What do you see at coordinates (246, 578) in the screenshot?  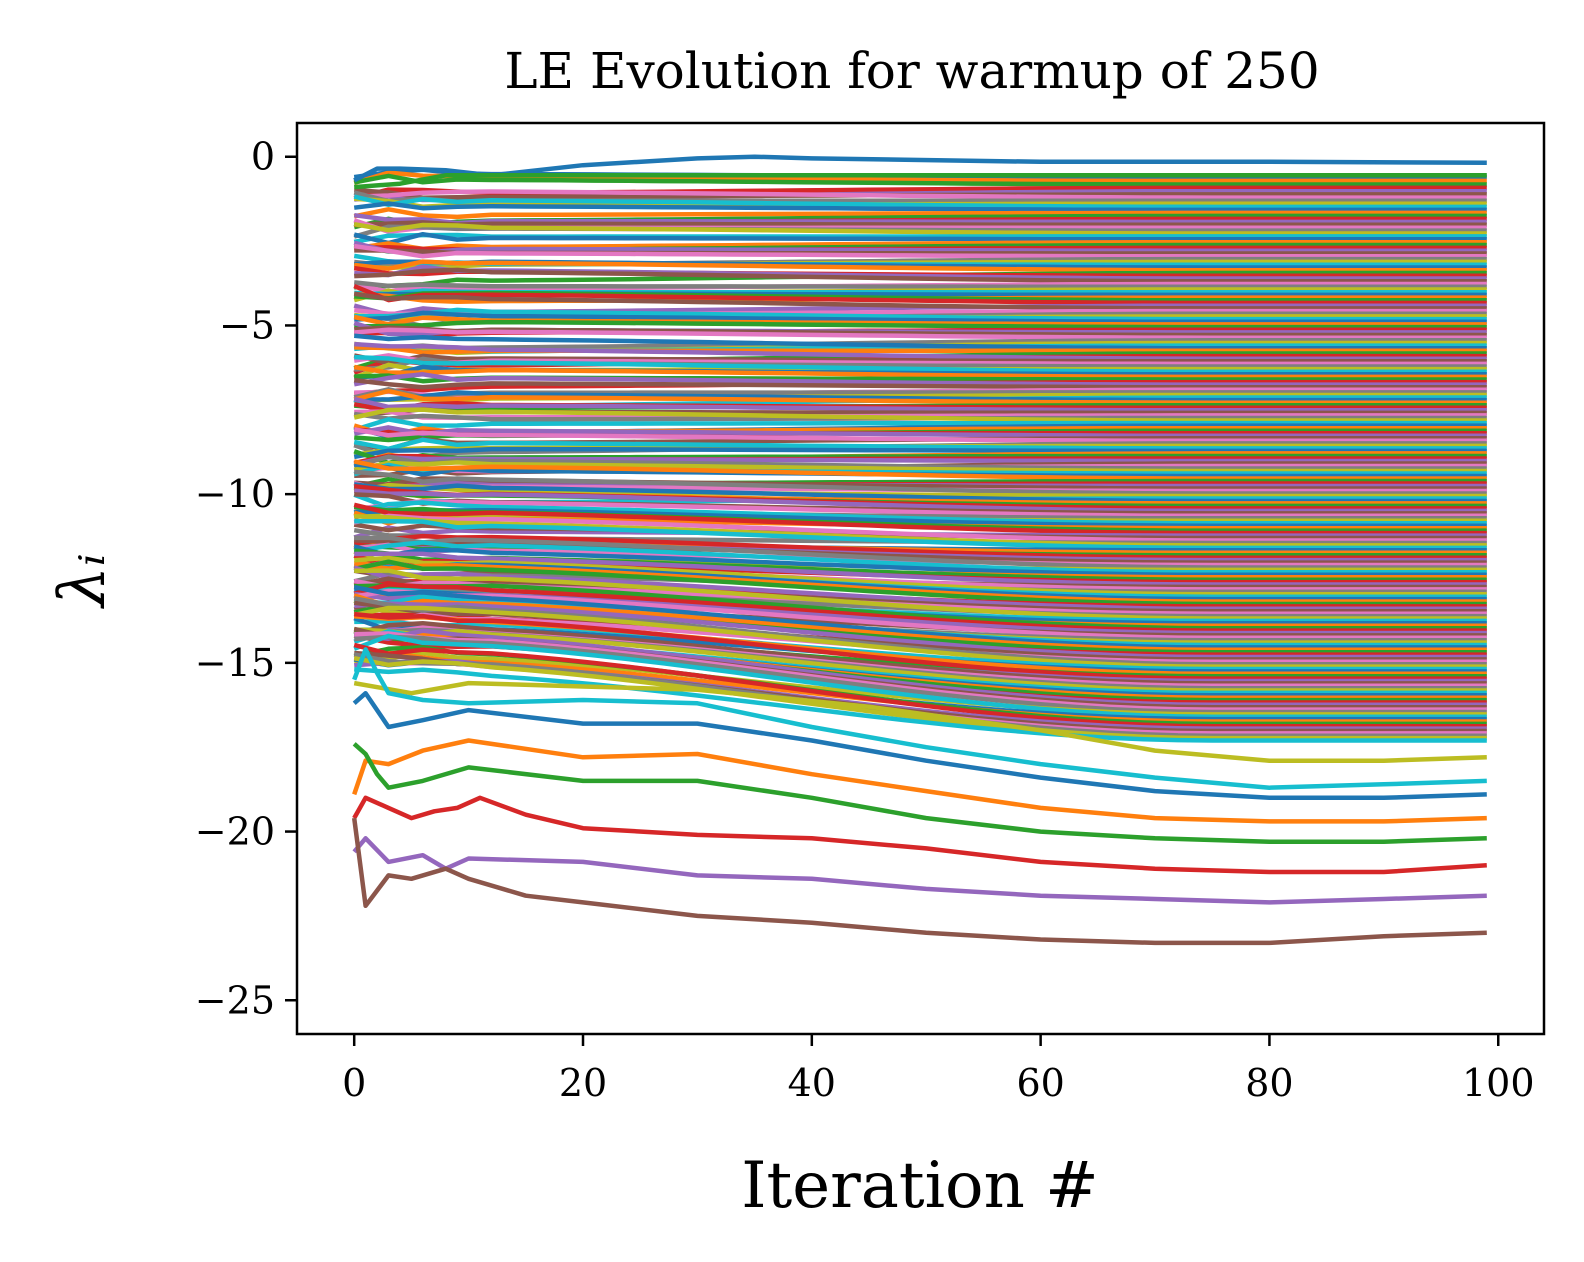 I see `y-axis-ticks: 0 −5 −10 −15 −20 −25` at bounding box center [246, 578].